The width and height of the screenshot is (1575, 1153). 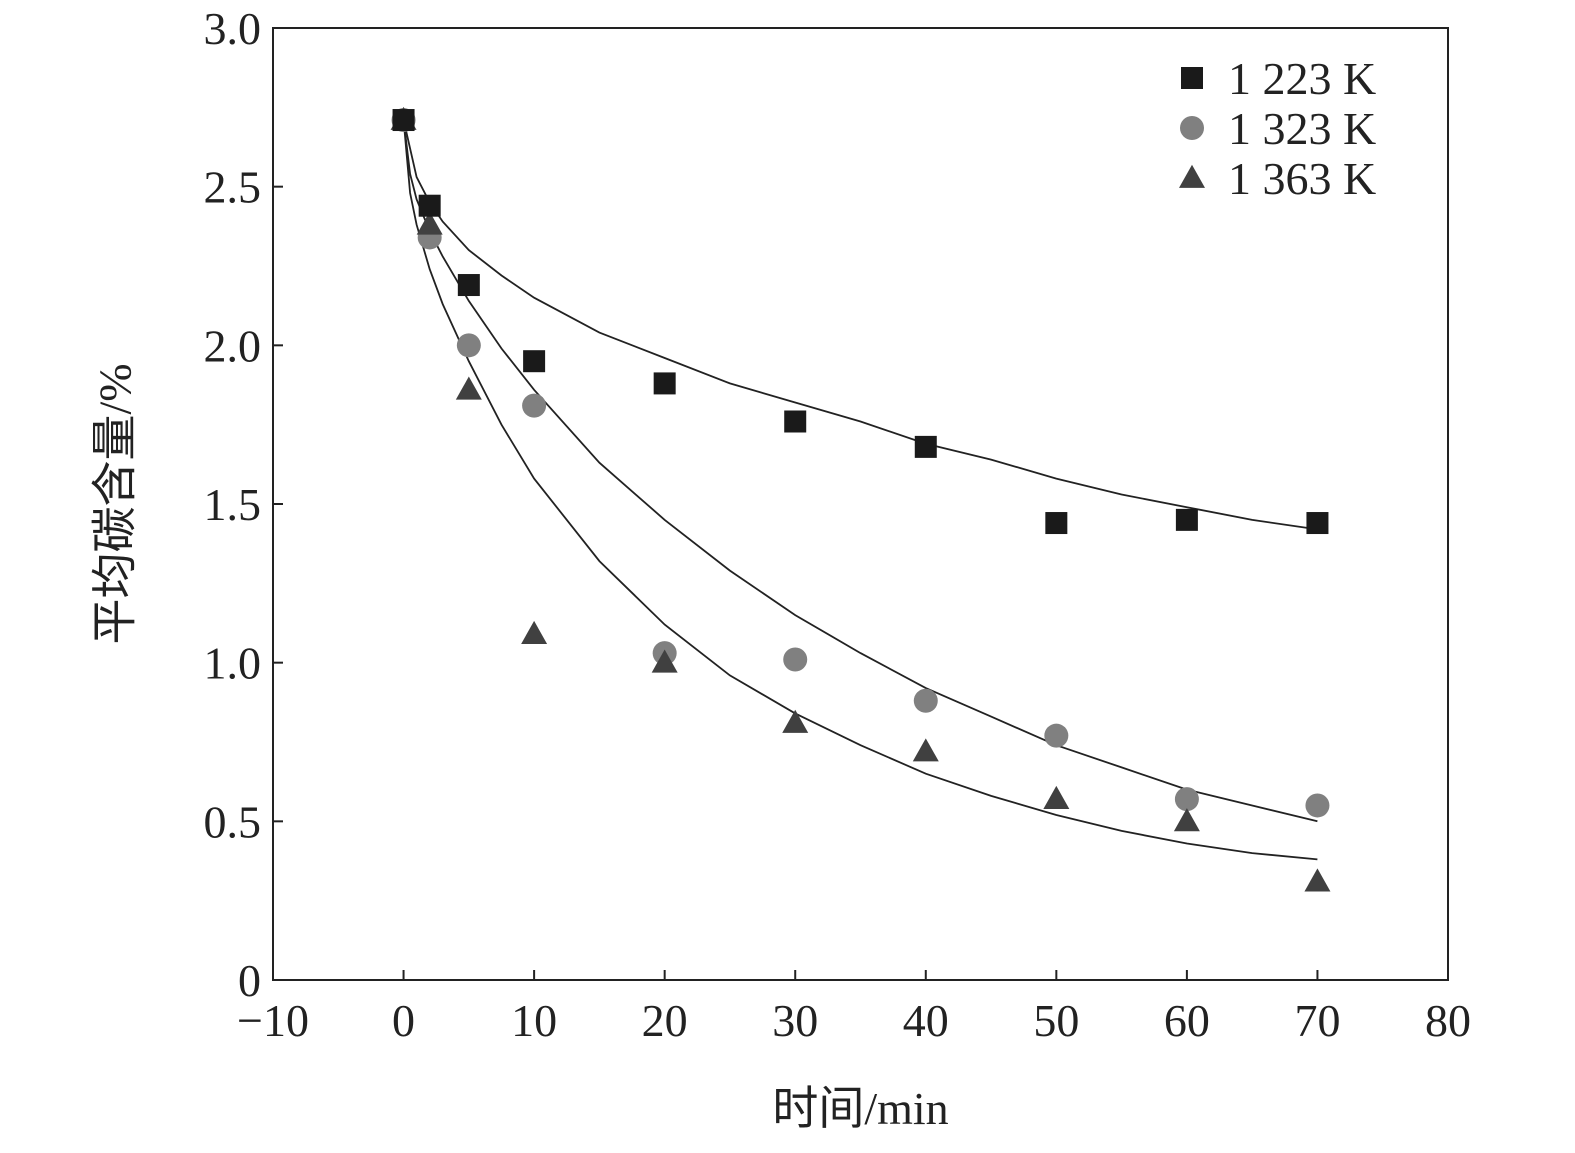 I want to click on y-axis-title: 平均碳含量/%, so click(x=115, y=503).